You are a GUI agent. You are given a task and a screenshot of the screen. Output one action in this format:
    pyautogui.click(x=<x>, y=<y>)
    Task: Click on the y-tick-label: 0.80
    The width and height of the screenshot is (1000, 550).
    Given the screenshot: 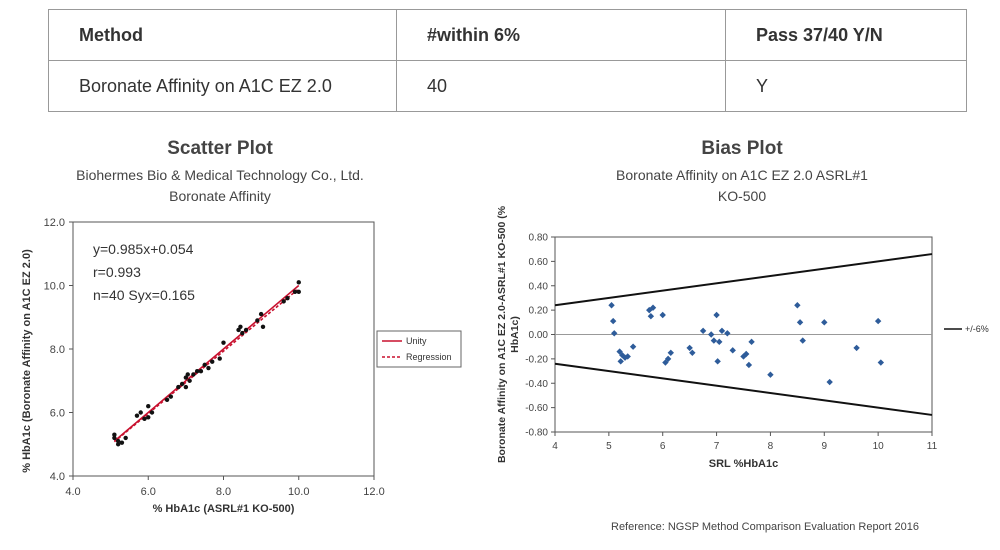 What is the action you would take?
    pyautogui.click(x=539, y=238)
    